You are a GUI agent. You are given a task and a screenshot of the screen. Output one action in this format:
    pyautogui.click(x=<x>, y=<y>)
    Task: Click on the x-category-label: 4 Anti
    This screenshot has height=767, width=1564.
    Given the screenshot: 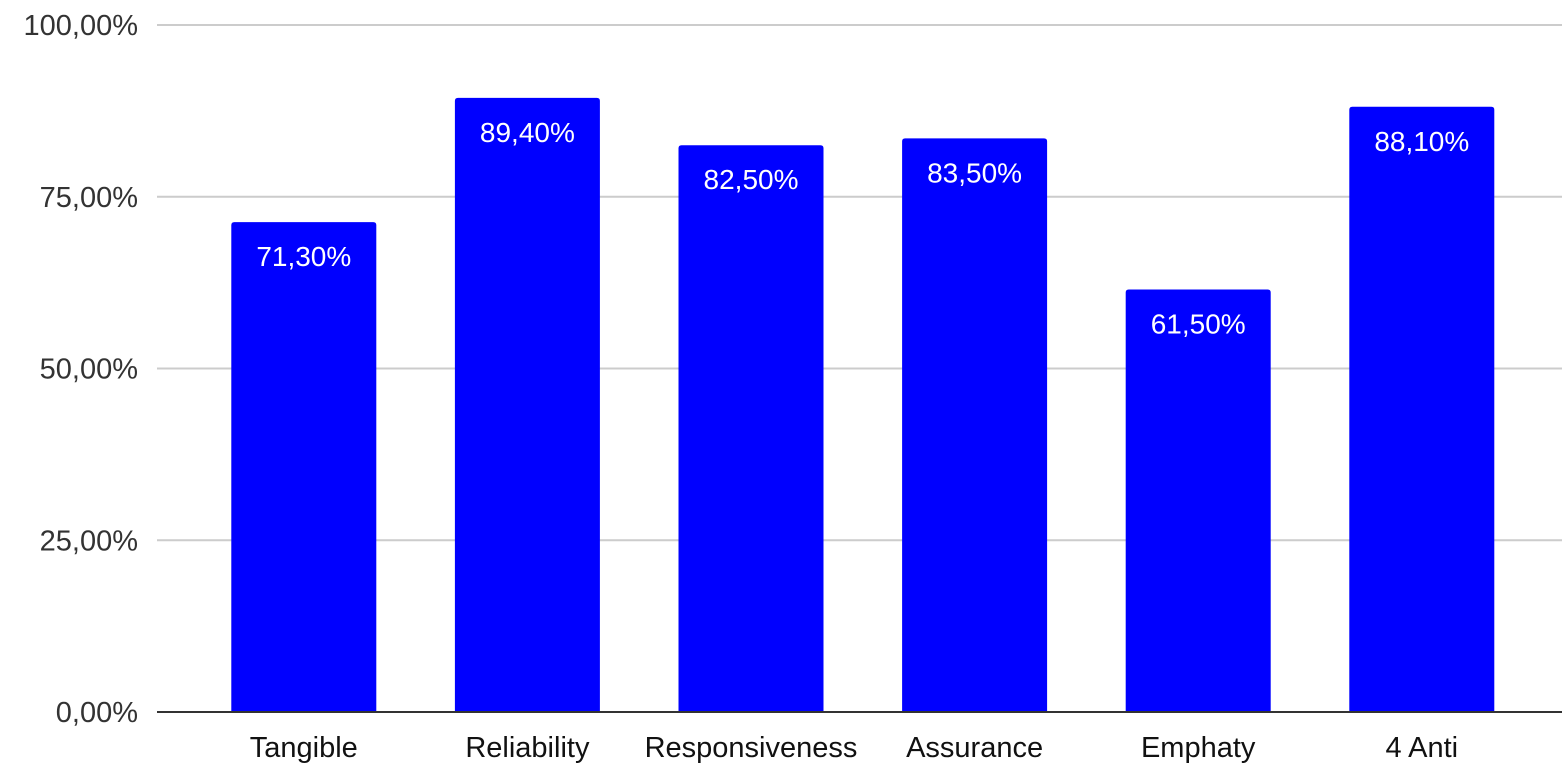 What is the action you would take?
    pyautogui.click(x=1422, y=748)
    